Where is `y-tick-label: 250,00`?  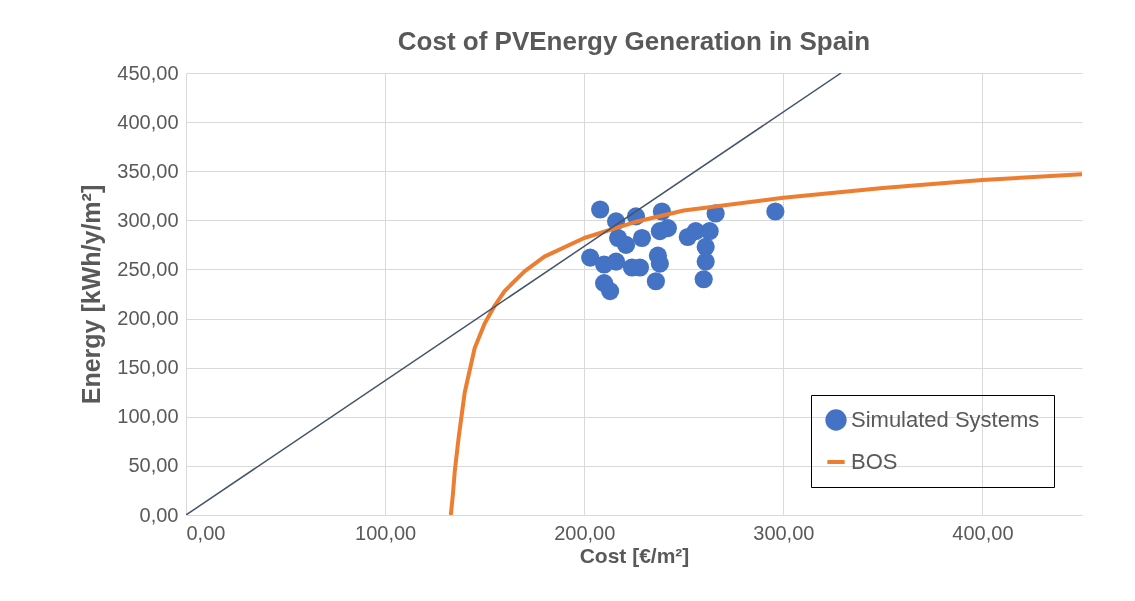
y-tick-label: 250,00 is located at coordinates (148, 268).